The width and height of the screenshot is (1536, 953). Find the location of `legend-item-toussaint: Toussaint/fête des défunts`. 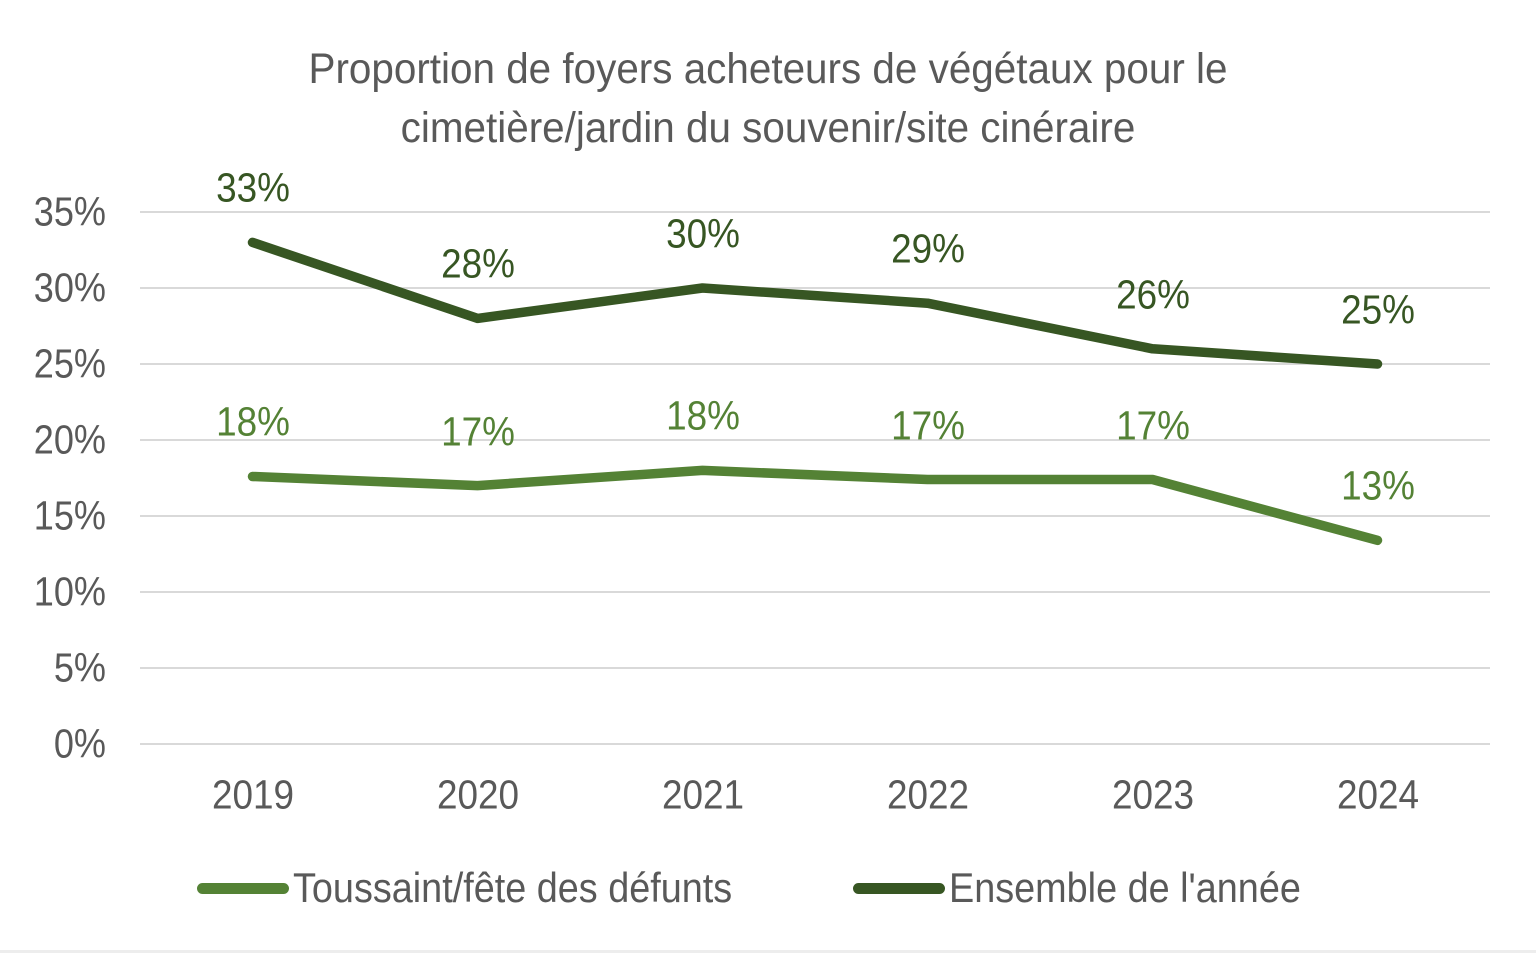

legend-item-toussaint: Toussaint/fête des défunts is located at coordinates (488, 888).